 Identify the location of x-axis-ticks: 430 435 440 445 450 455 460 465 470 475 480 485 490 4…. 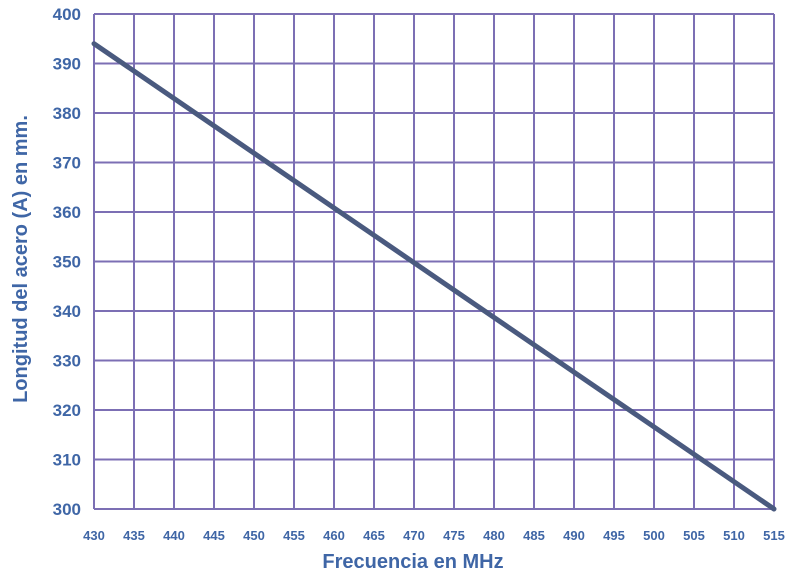
(434, 535).